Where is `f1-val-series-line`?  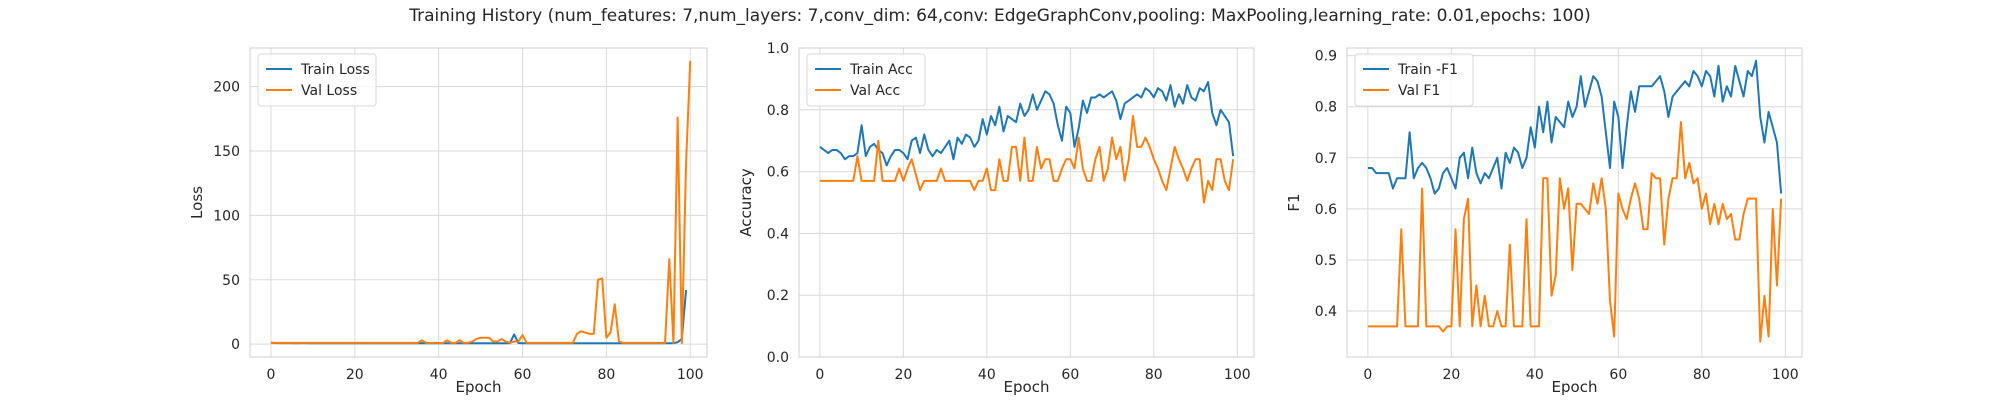 f1-val-series-line is located at coordinates (1575, 232).